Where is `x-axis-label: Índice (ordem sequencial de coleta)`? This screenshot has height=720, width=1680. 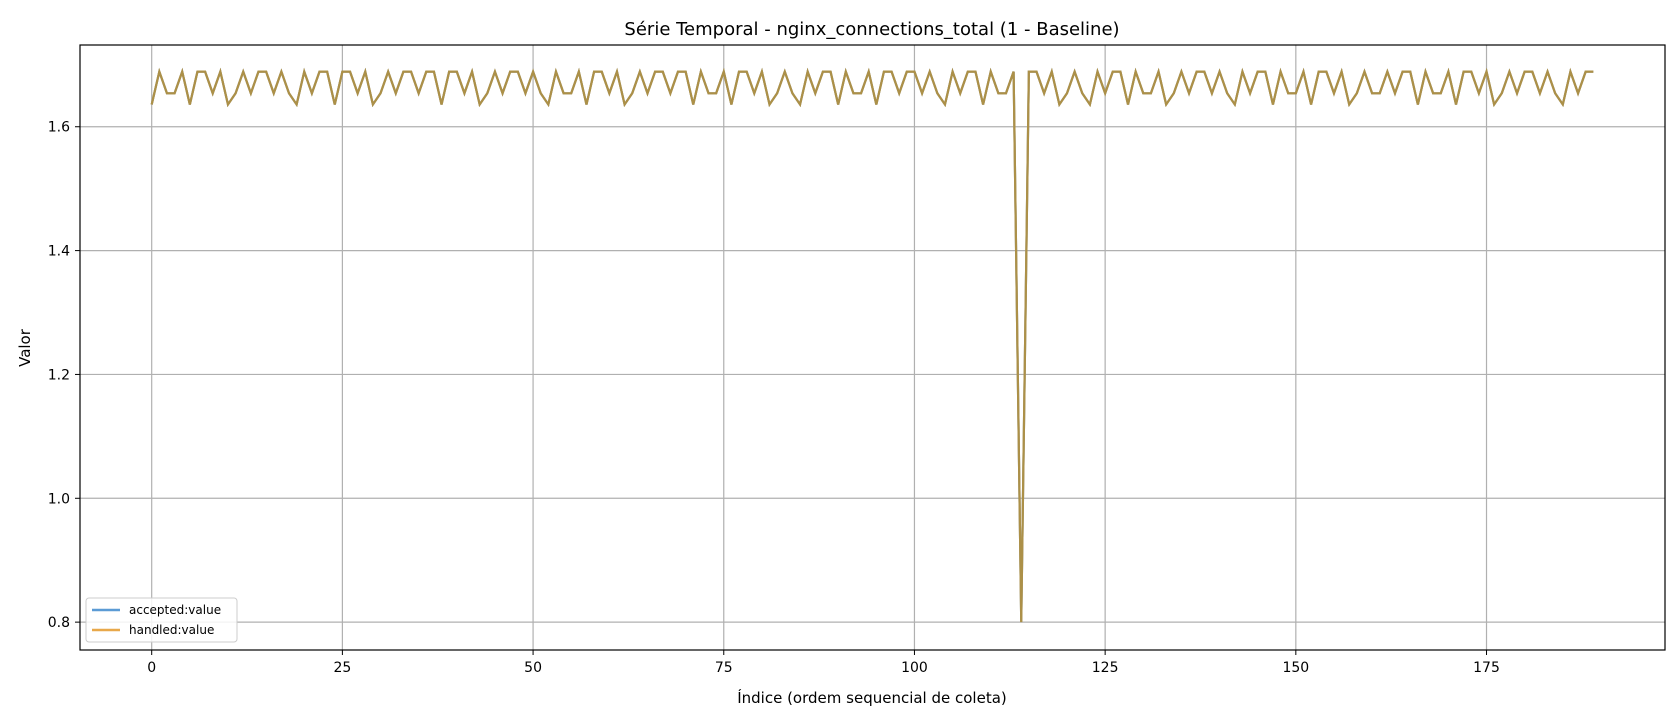 x-axis-label: Índice (ordem sequencial de coleta) is located at coordinates (872, 697).